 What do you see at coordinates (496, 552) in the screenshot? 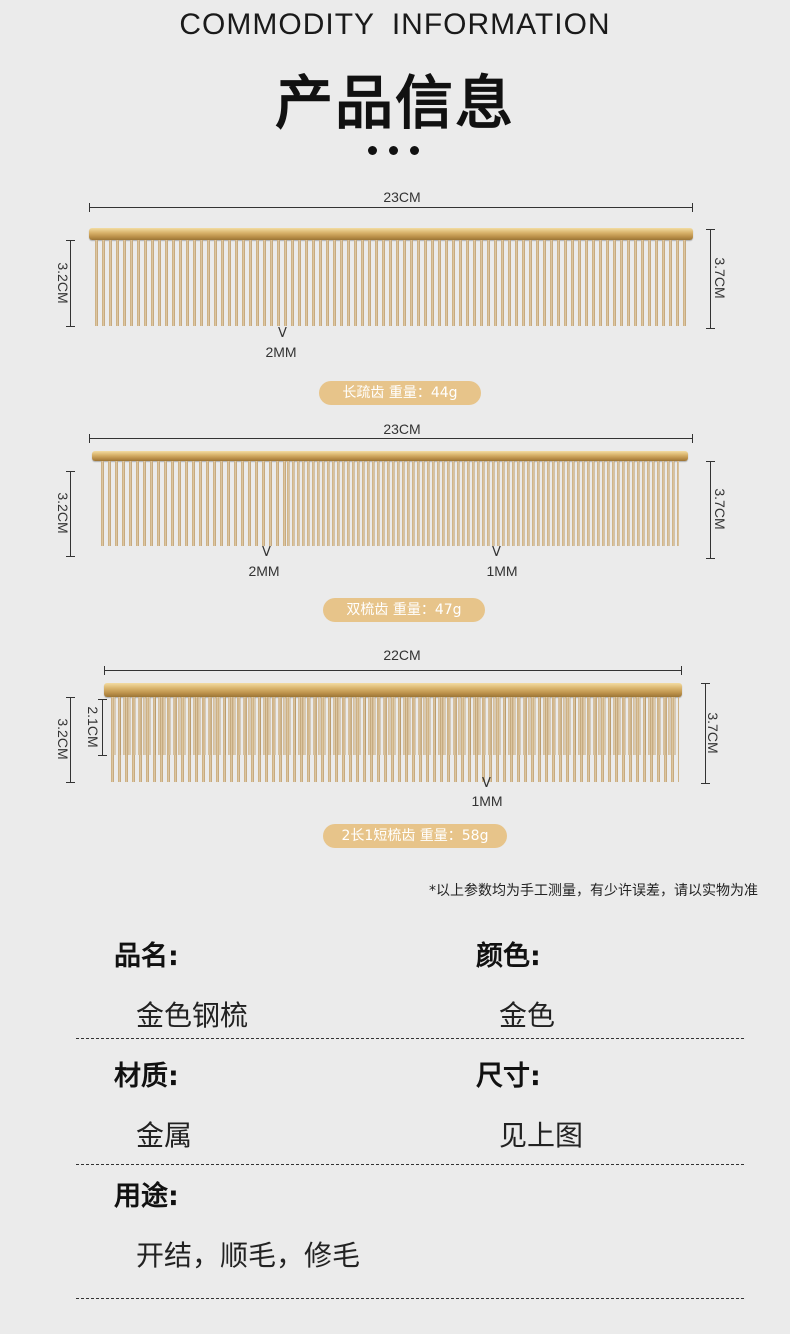
I see `comb-2-tooth-marker-fine: V` at bounding box center [496, 552].